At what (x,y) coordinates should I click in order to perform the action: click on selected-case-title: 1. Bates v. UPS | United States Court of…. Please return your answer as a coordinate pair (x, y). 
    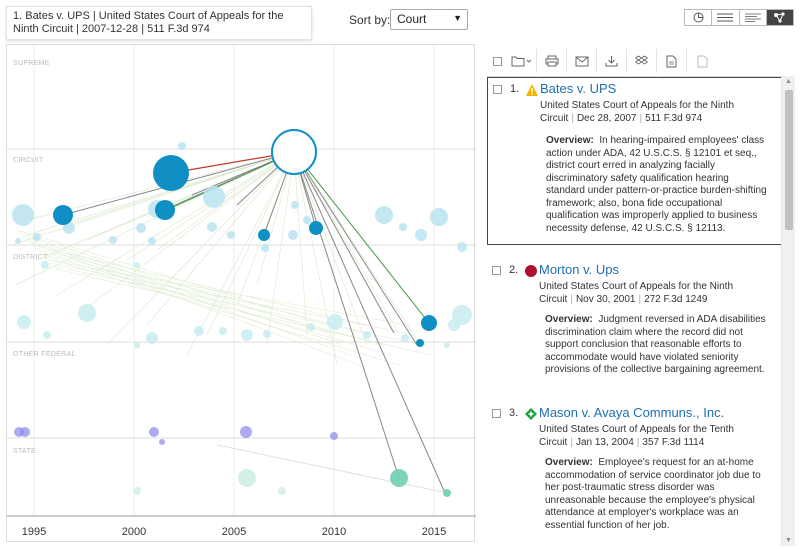
    Looking at the image, I should click on (148, 22).